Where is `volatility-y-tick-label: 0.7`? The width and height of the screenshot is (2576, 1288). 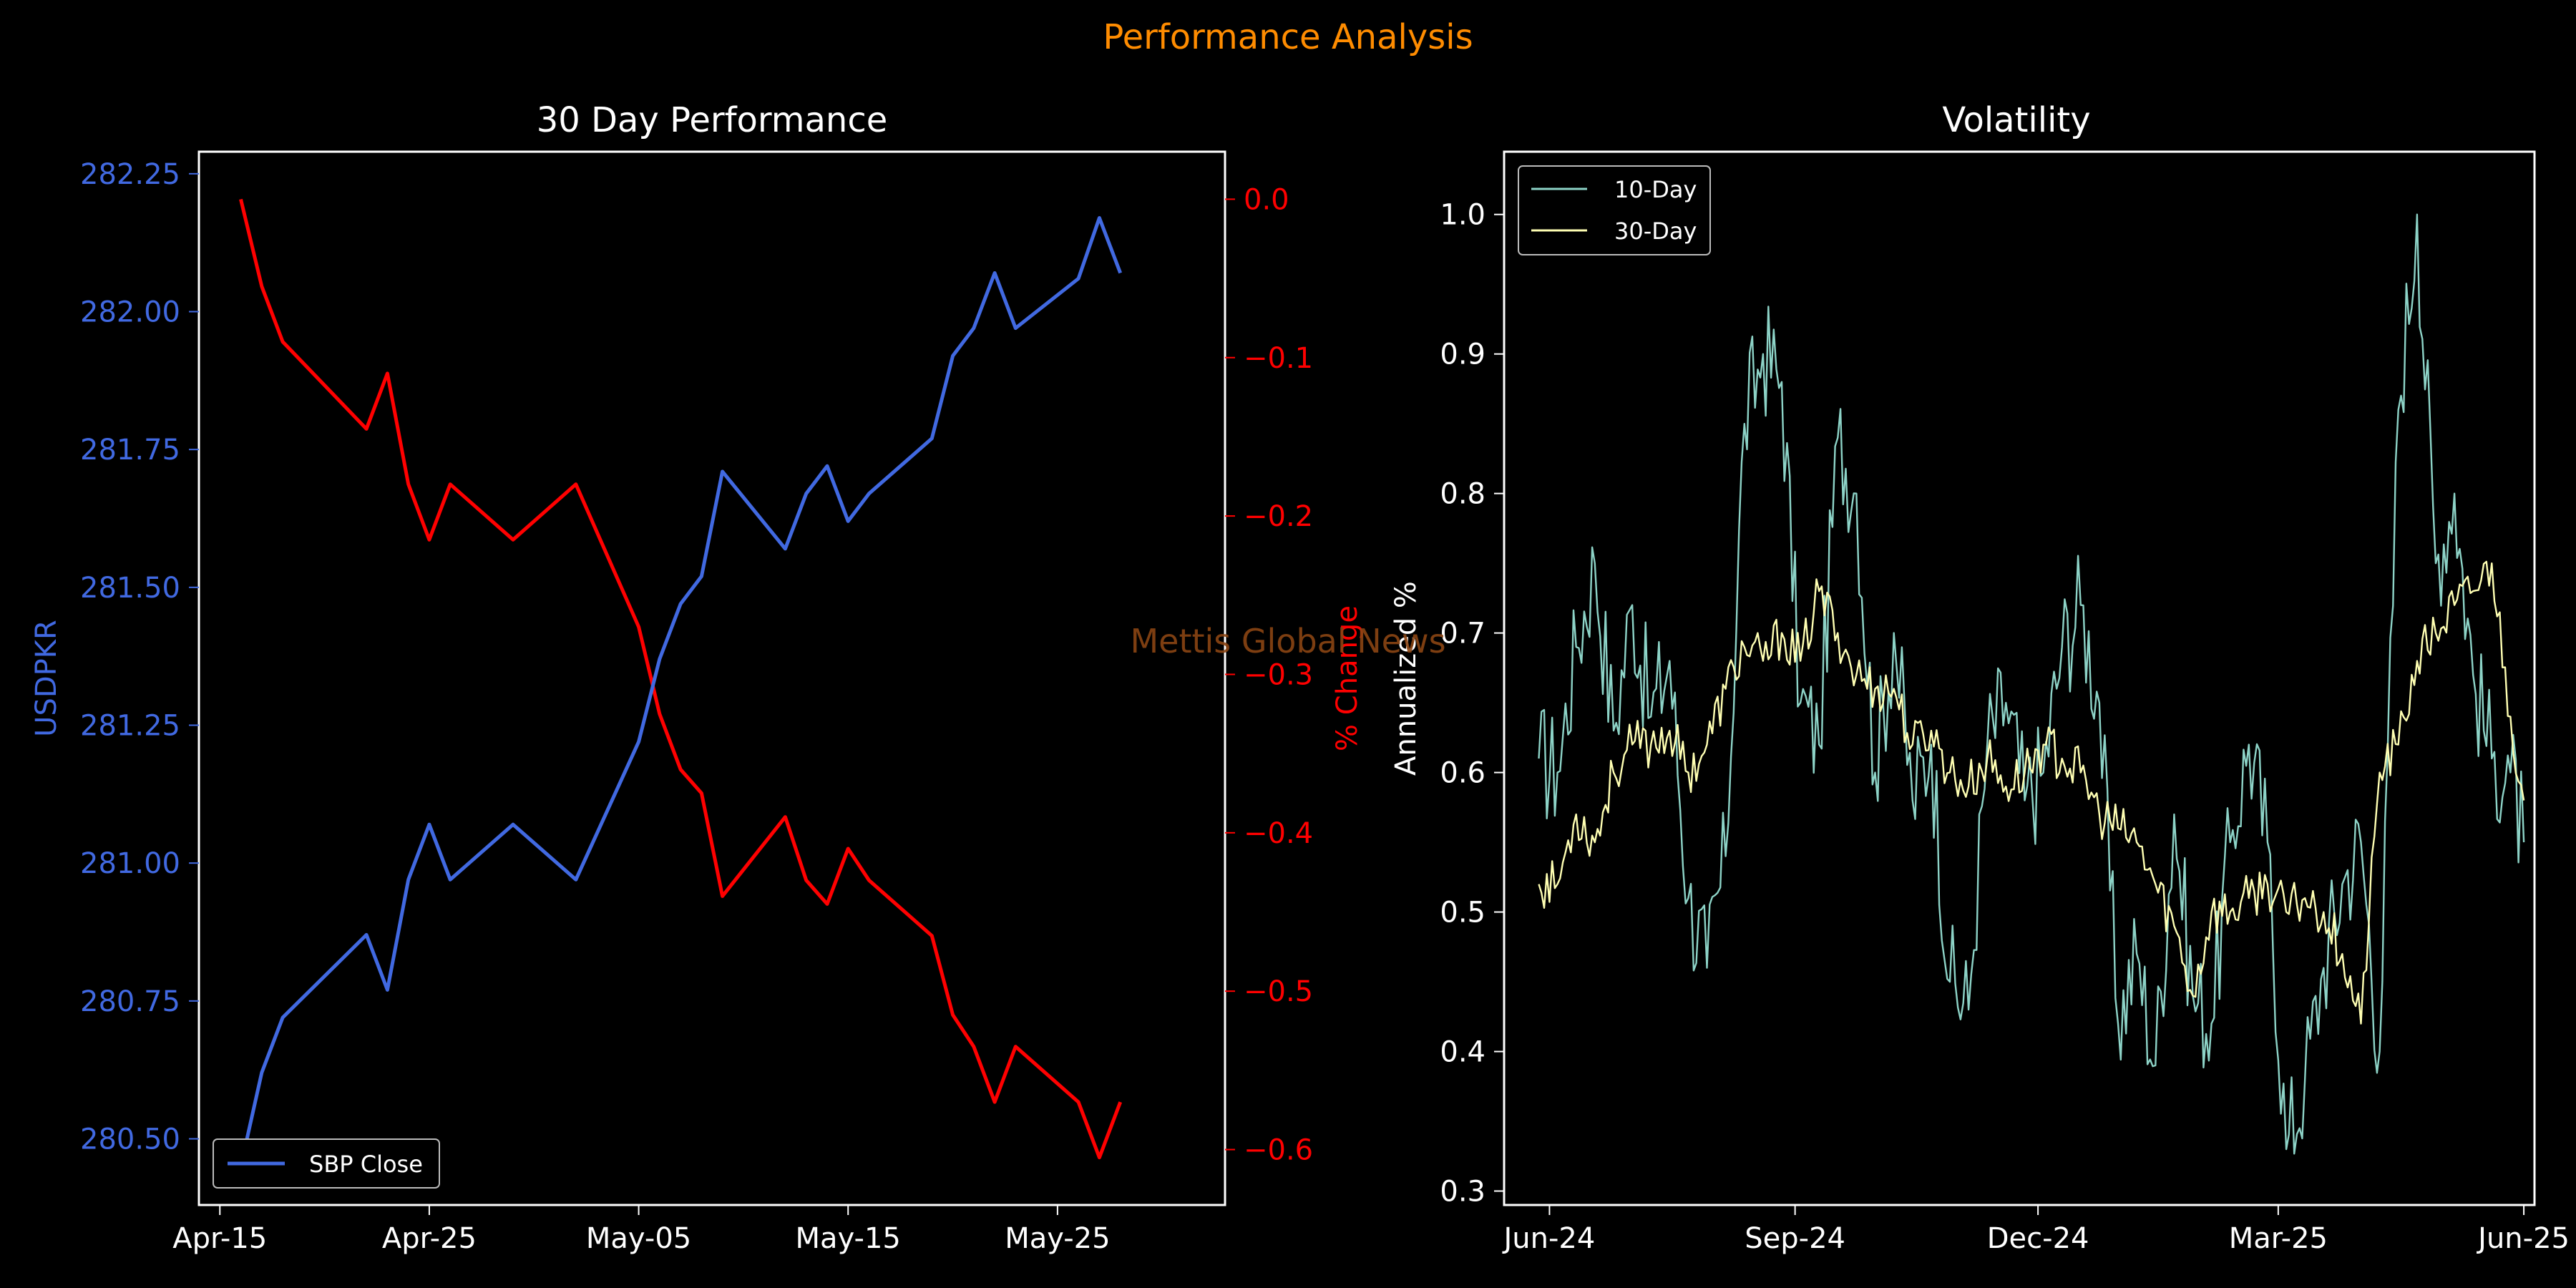 volatility-y-tick-label: 0.7 is located at coordinates (1462, 634).